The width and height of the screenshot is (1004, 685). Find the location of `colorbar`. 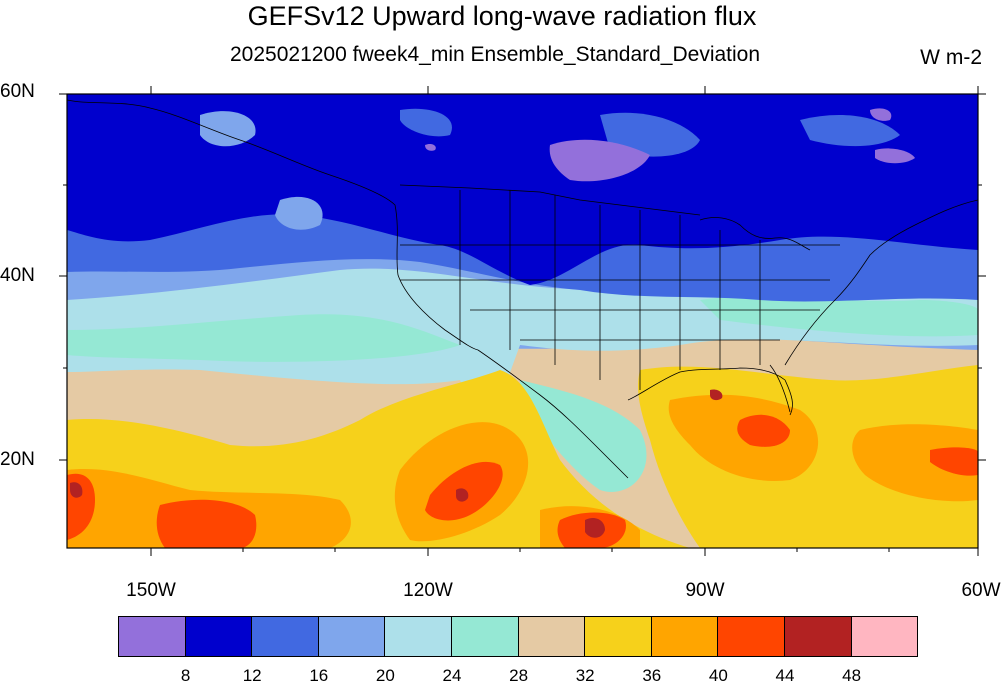

colorbar is located at coordinates (518, 636).